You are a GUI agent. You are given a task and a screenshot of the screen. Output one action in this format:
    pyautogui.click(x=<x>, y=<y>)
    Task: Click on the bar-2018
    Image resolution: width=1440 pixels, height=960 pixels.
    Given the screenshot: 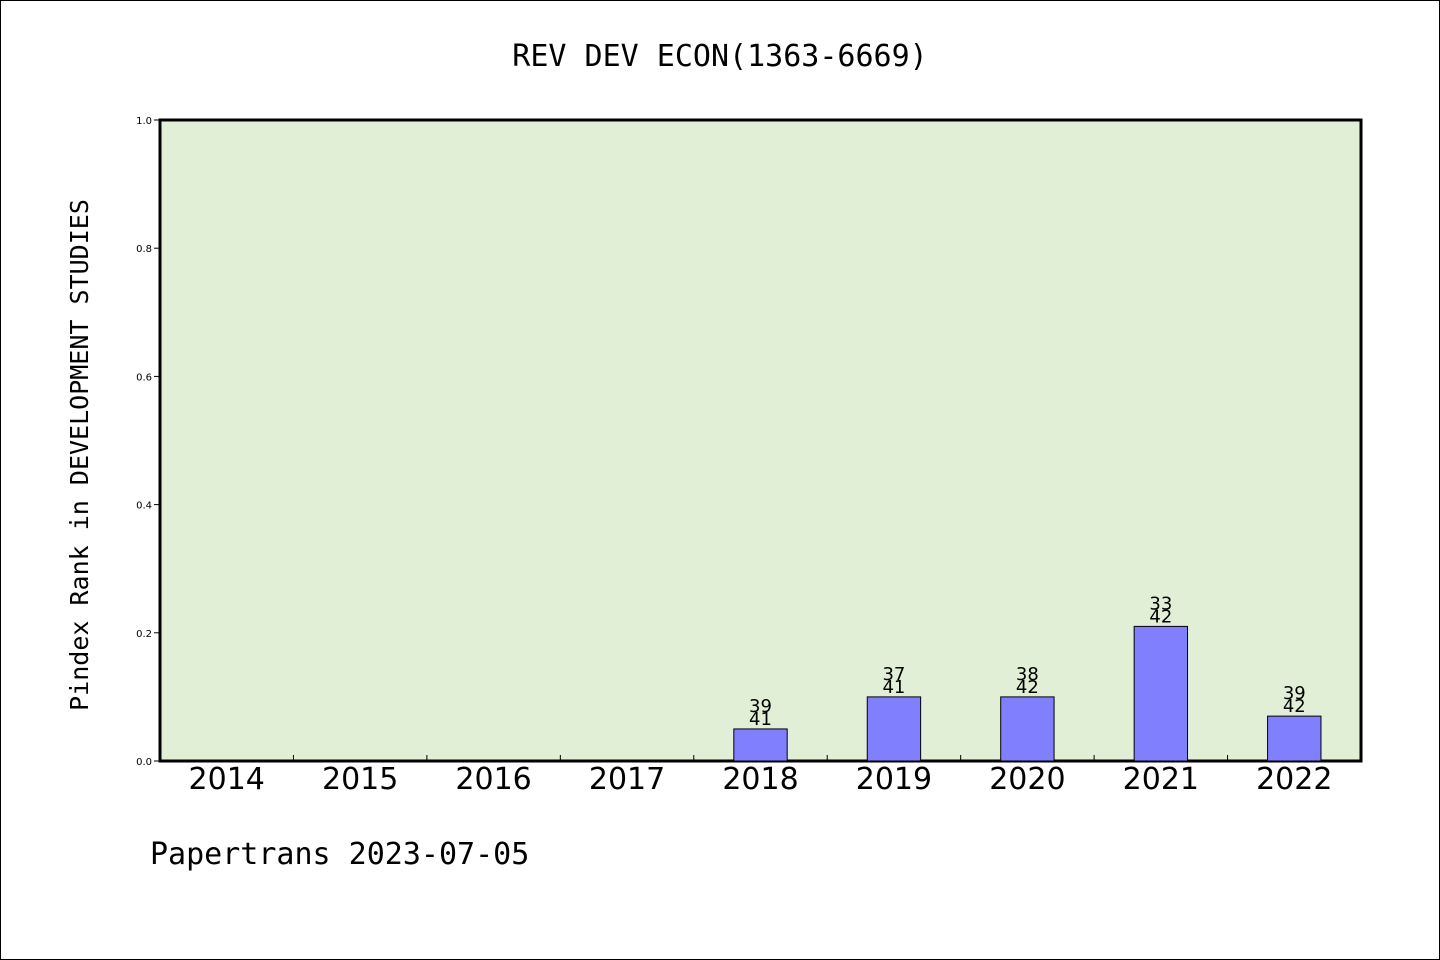 What is the action you would take?
    pyautogui.click(x=760, y=745)
    